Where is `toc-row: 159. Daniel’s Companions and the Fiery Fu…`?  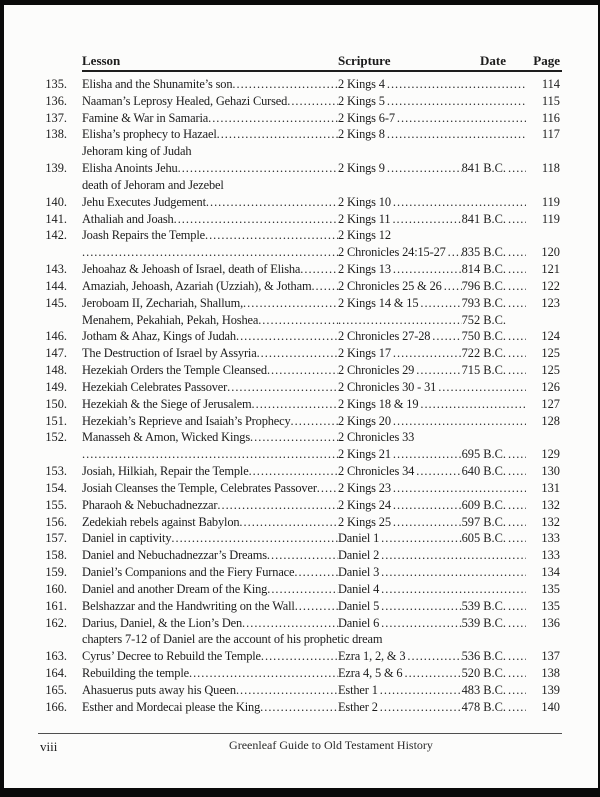 toc-row: 159. Daniel’s Companions and the Fiery Fu… is located at coordinates (300, 572).